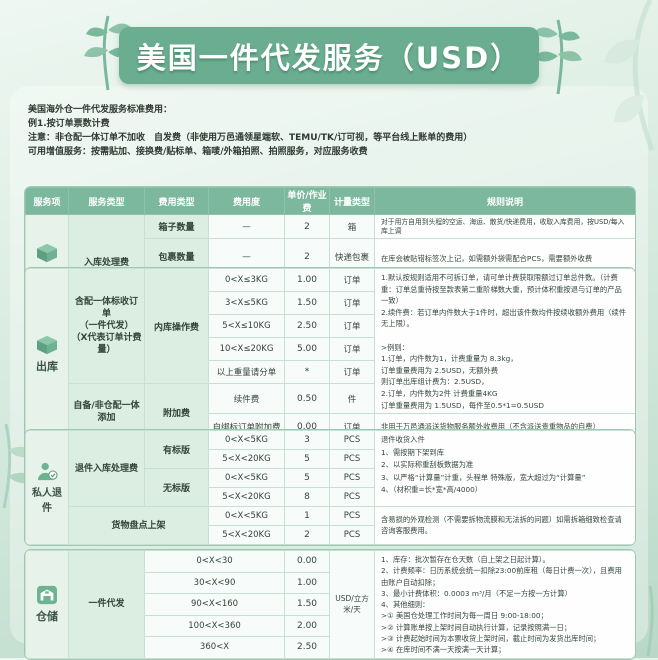 The height and width of the screenshot is (660, 658). Describe the element at coordinates (307, 201) in the screenshot. I see `header-unit-price: 单价/作业费` at that location.